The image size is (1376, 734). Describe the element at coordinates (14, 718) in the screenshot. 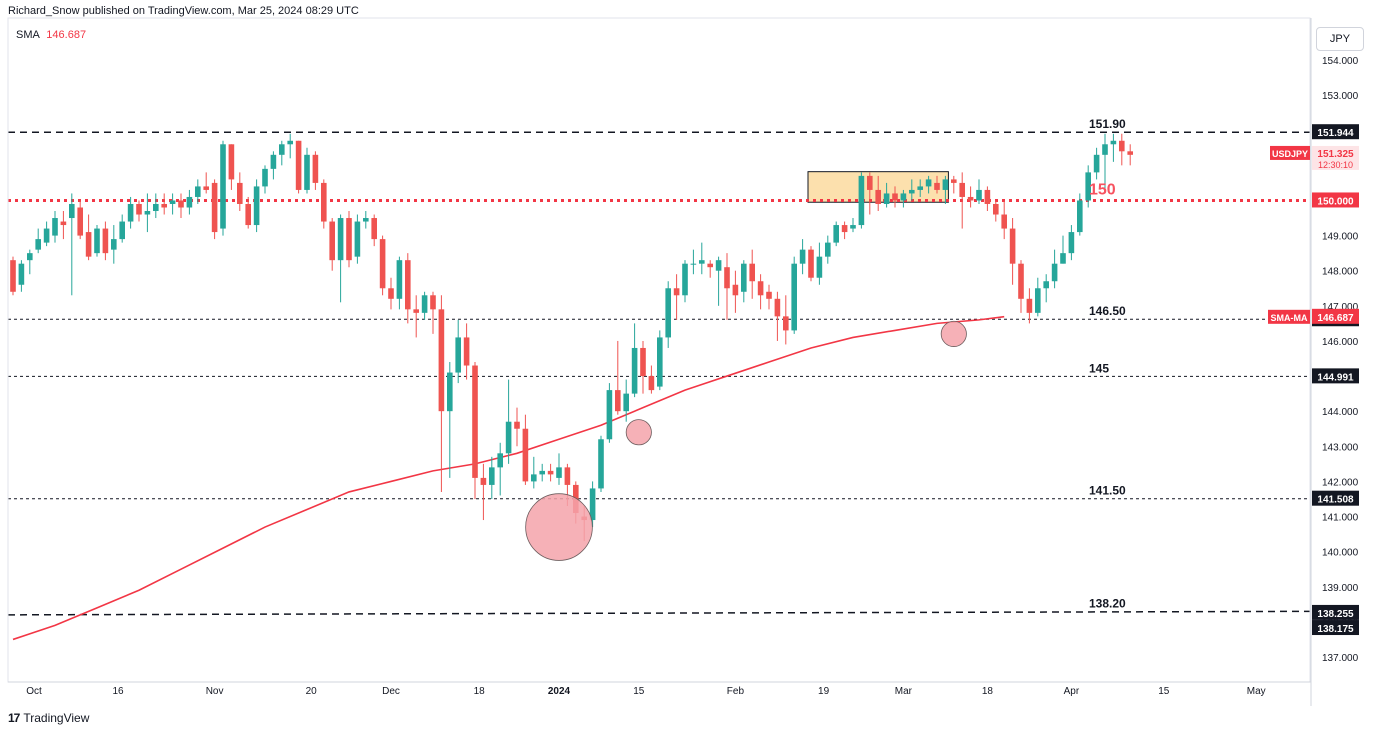

I see `tradingview-logo-icon: 17` at that location.